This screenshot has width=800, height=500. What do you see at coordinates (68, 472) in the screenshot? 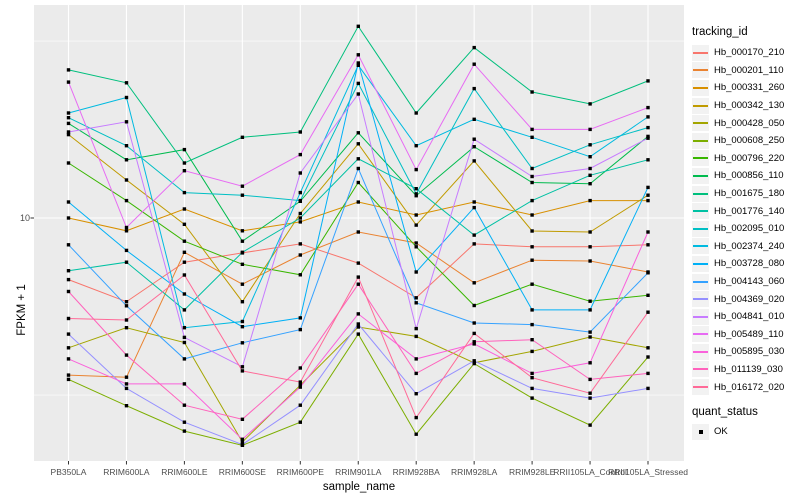
I see `x-tick-label: PB350LA` at bounding box center [68, 472].